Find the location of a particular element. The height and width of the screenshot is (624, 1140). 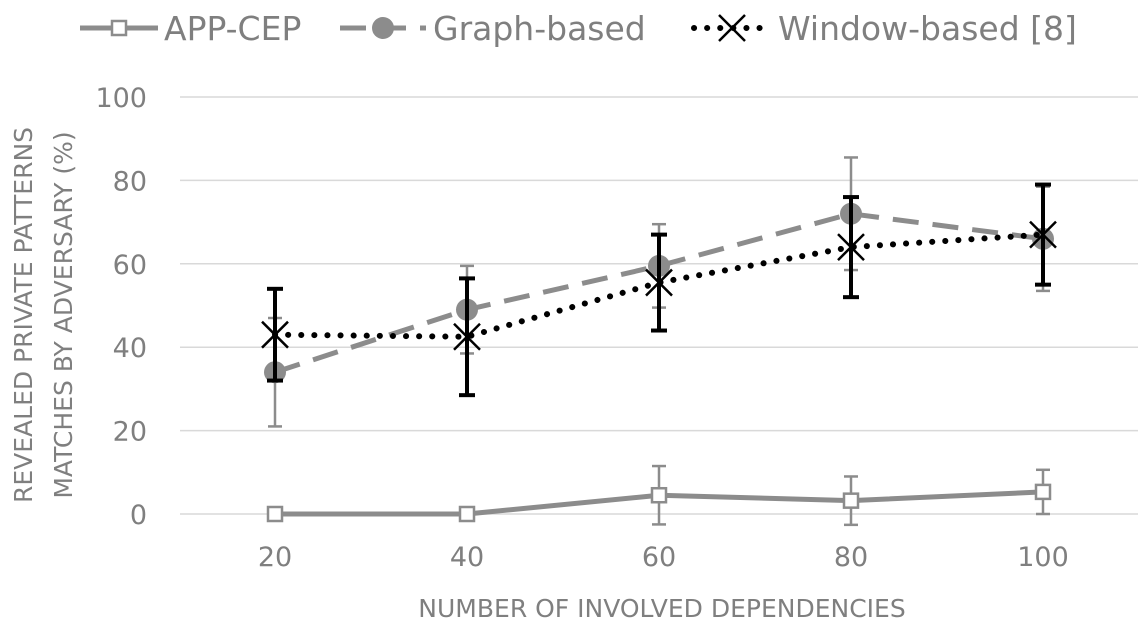

series-2-point-4-stroke-b is located at coordinates (1043, 234).